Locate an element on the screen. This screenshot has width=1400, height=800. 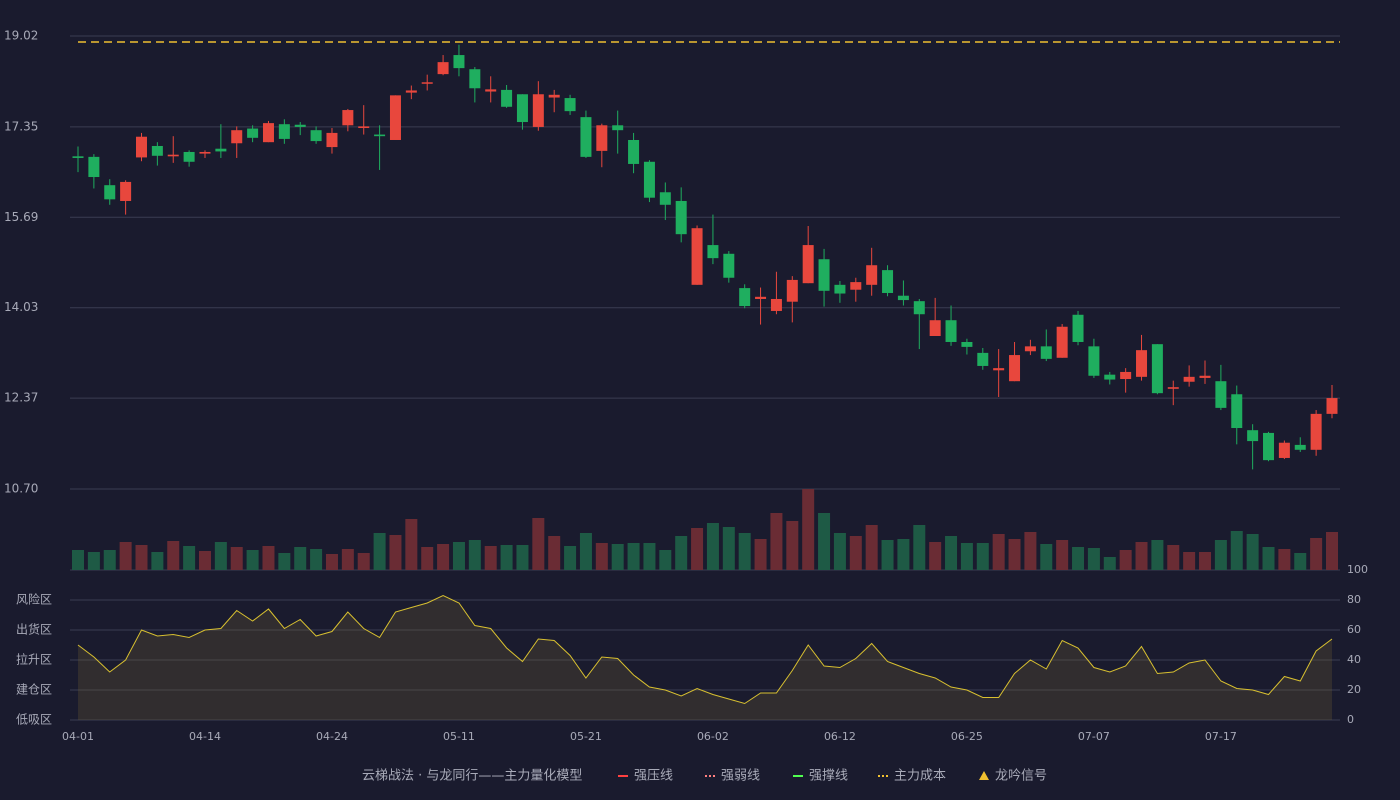
x-tick-label: 05-11 is located at coordinates (459, 736).